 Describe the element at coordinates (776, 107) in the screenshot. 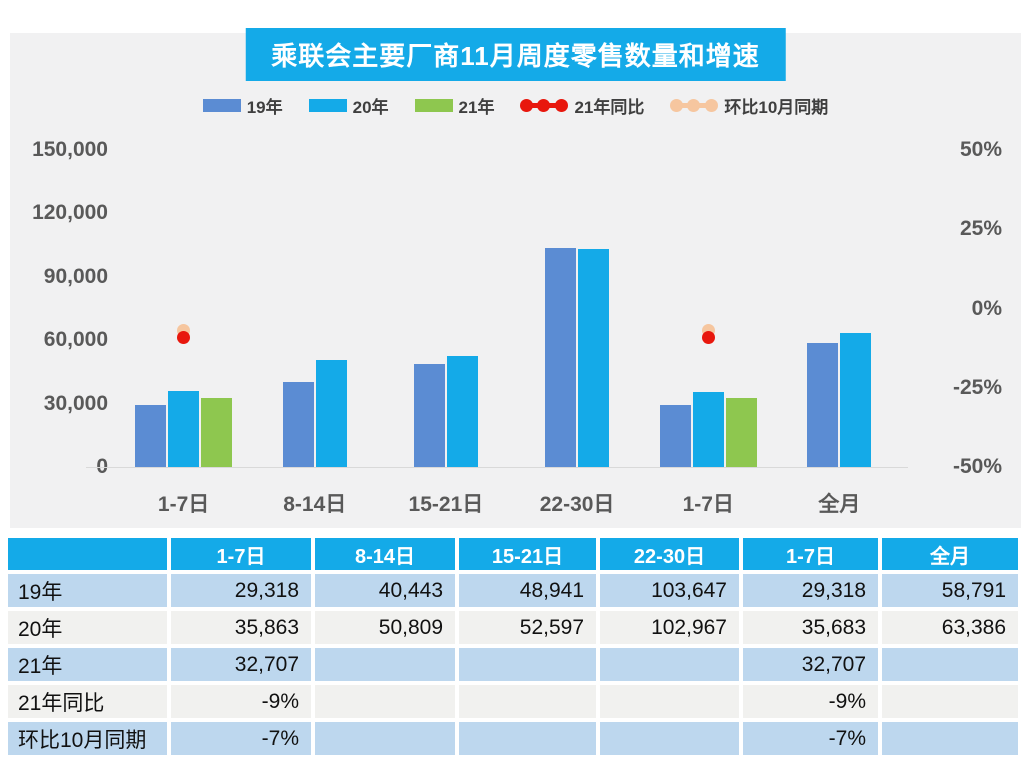

I see `legend-label: 环比10月同期` at that location.